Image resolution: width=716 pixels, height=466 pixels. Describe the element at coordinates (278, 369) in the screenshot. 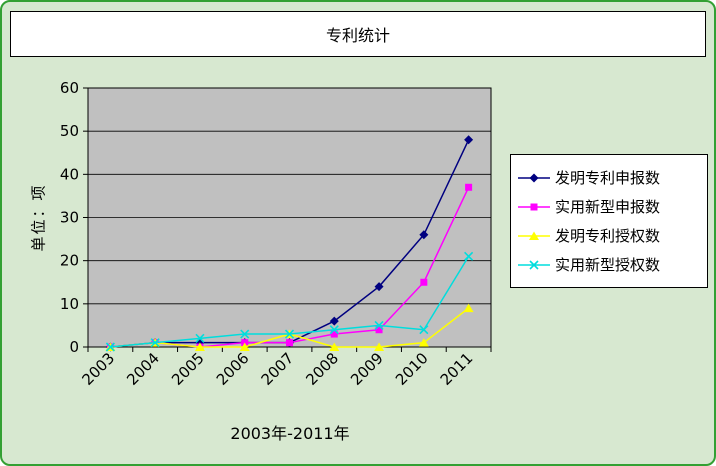

I see `x-tick-label: 2007` at that location.